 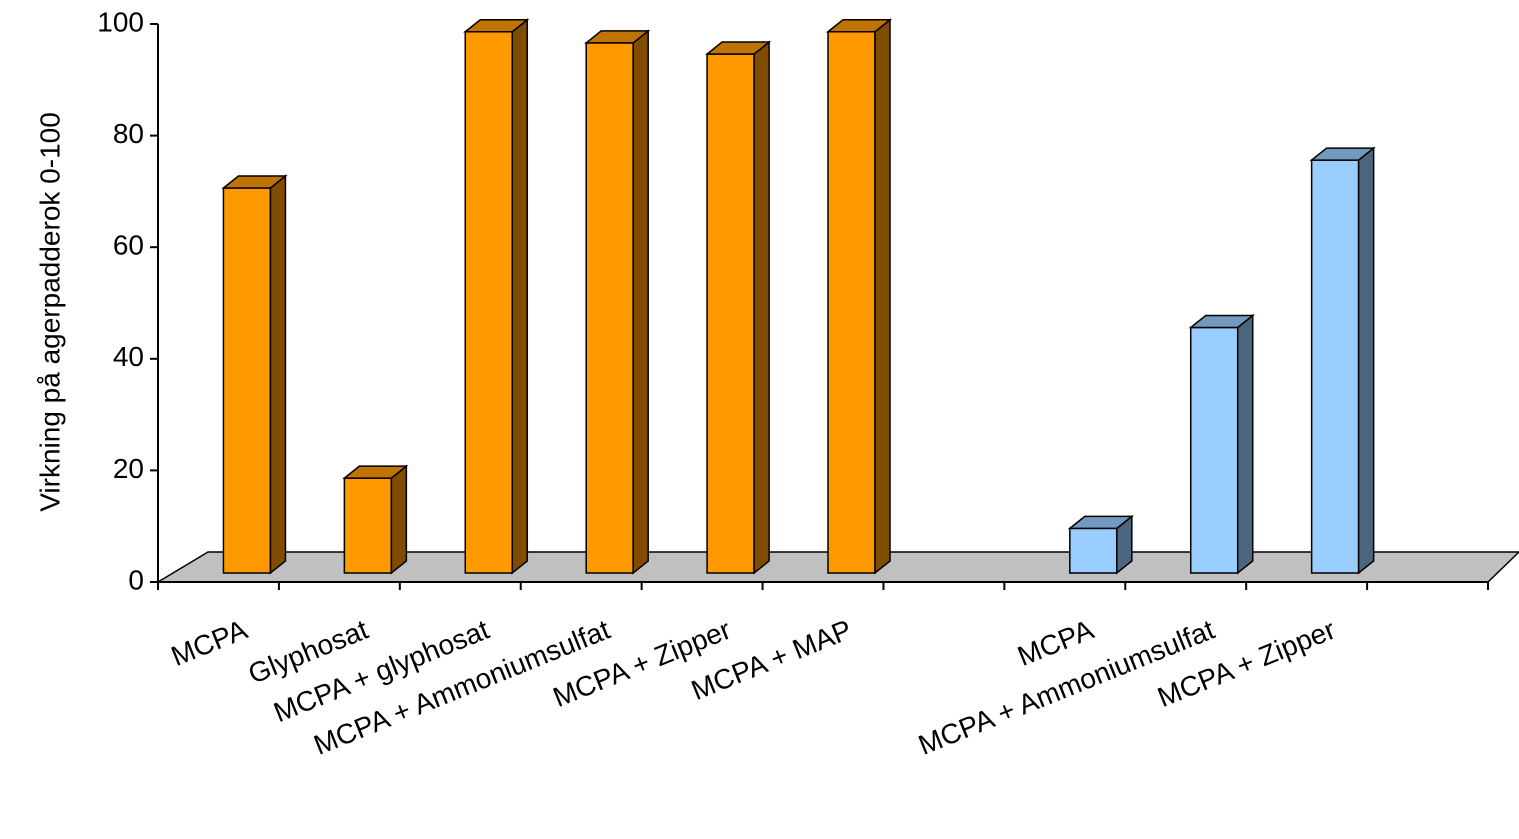 What do you see at coordinates (128, 133) in the screenshot?
I see `y-tick-label: 80` at bounding box center [128, 133].